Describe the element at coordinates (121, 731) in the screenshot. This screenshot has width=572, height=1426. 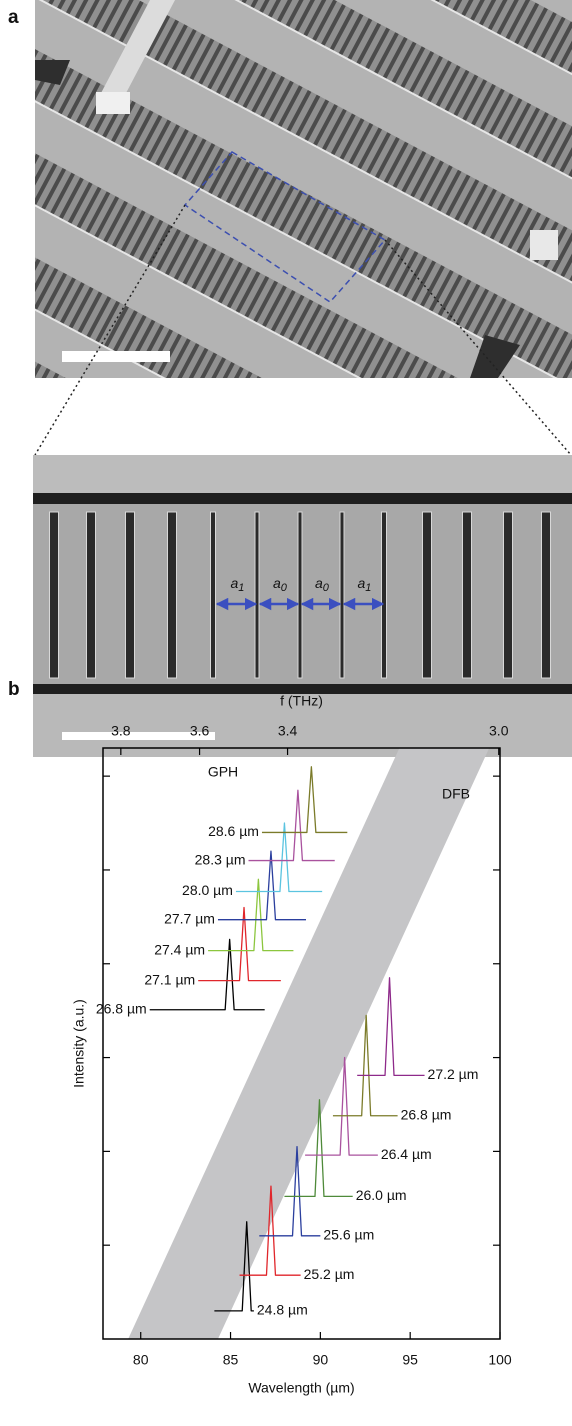
I see `x2-tick-label: 3.8` at that location.